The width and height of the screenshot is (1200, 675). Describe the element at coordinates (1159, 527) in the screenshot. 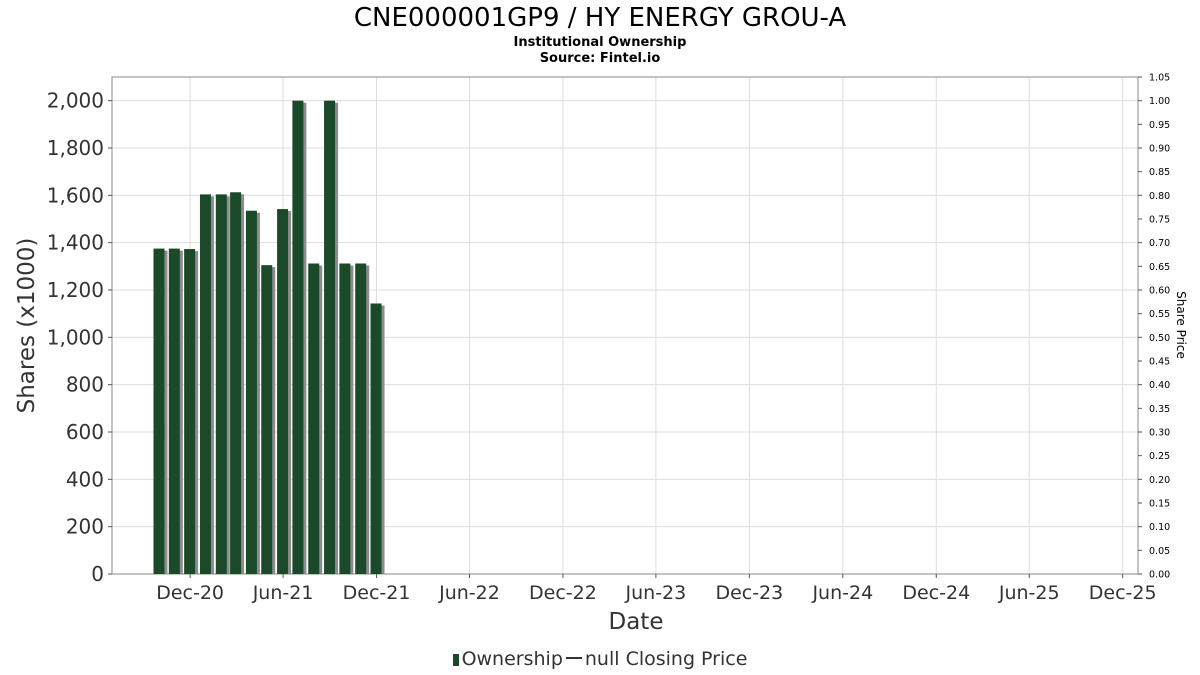

I see `y2-tick-label: 0.10` at that location.